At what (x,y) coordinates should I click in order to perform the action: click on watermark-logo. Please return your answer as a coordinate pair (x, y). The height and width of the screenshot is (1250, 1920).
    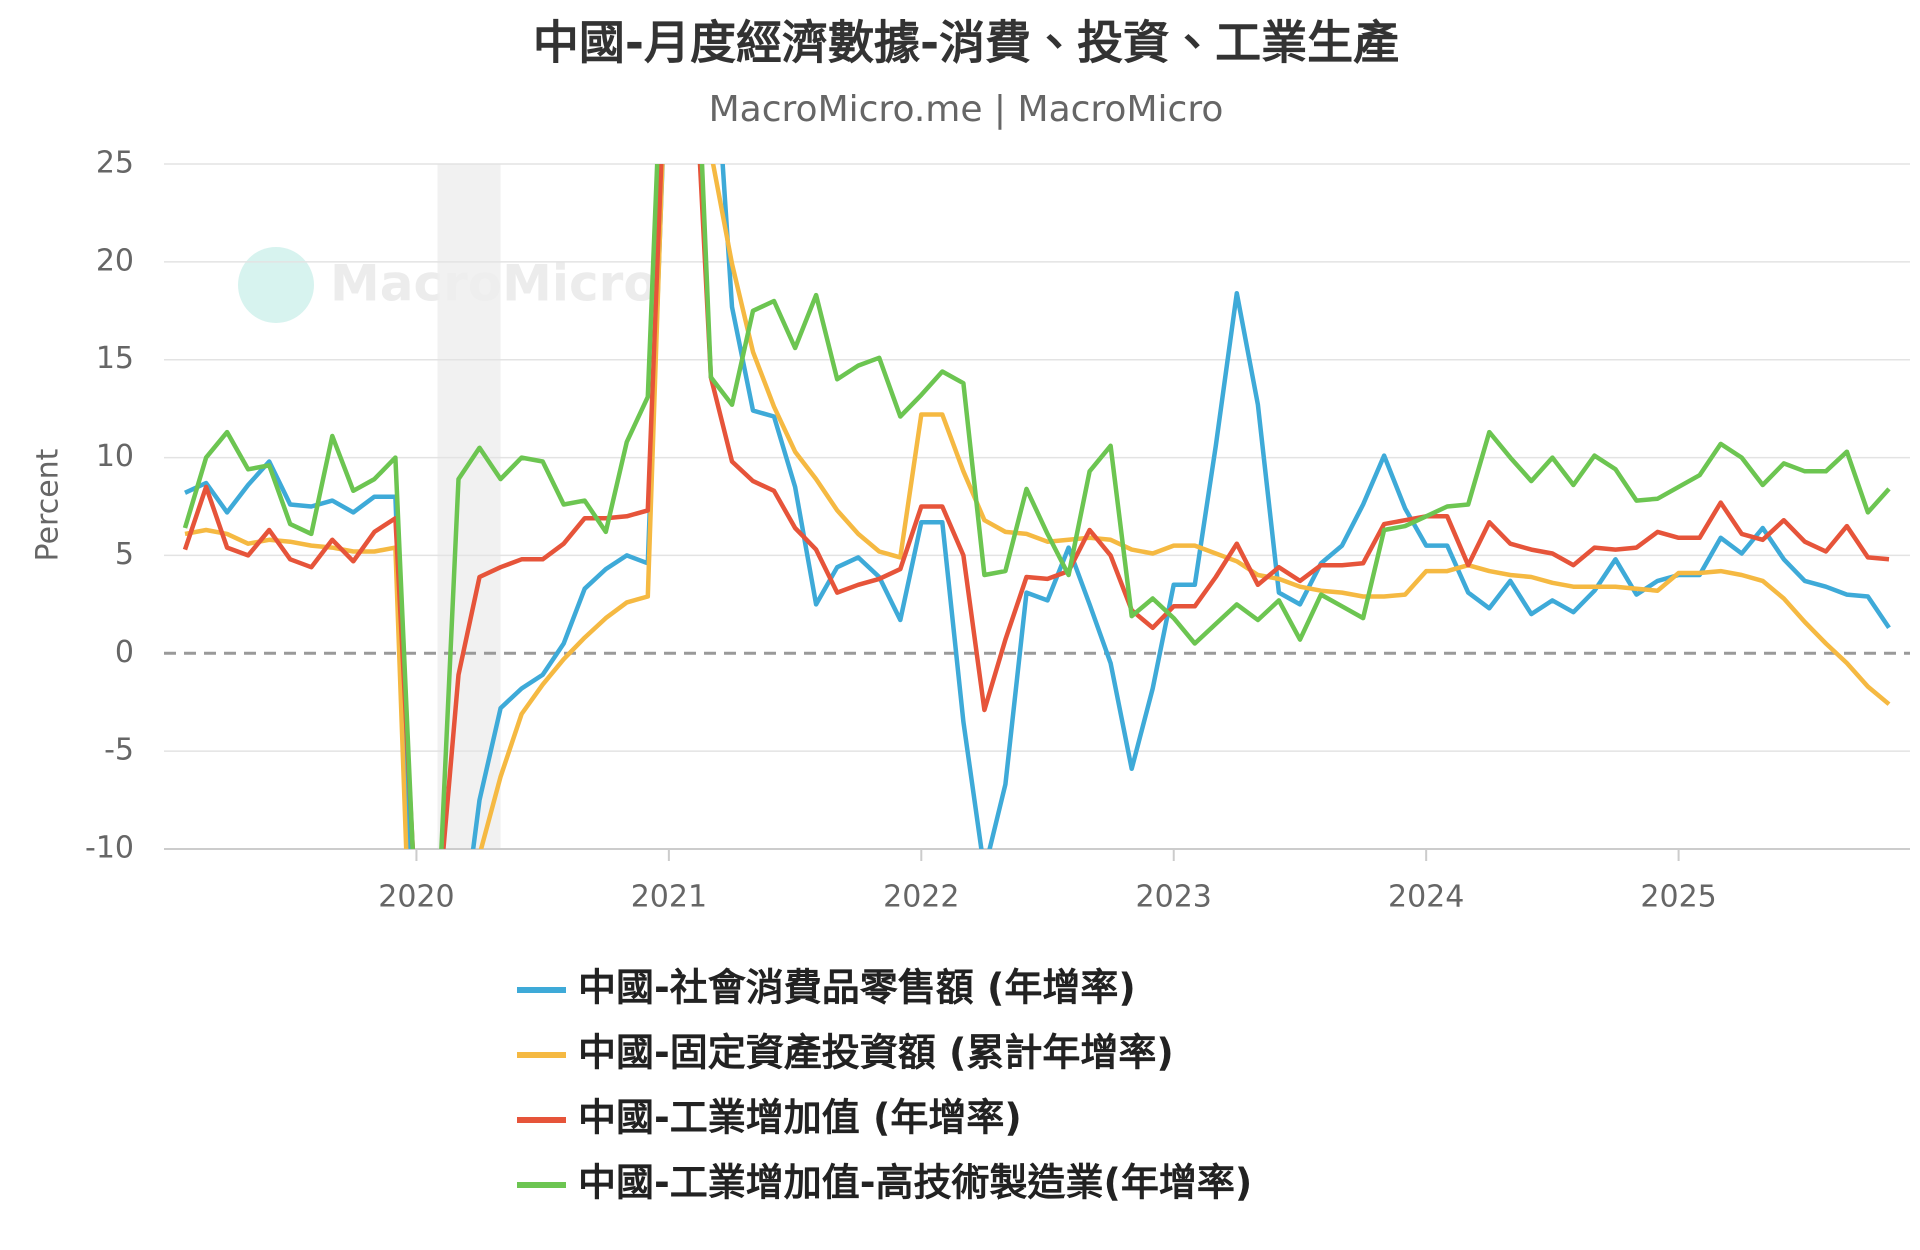
    Looking at the image, I should click on (276, 285).